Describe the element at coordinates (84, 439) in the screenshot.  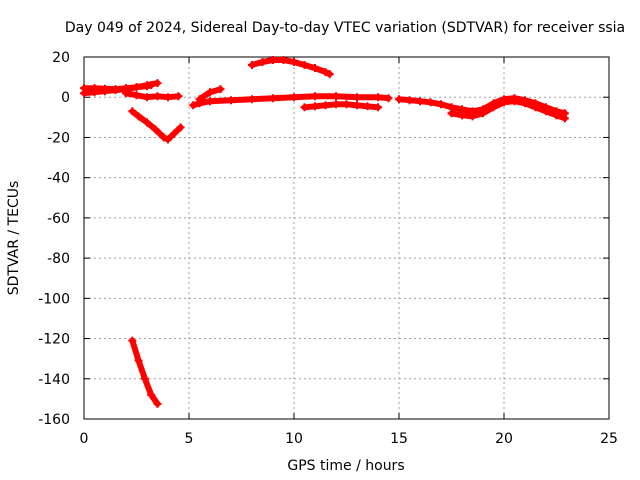
I see `x-tick-label: 0` at that location.